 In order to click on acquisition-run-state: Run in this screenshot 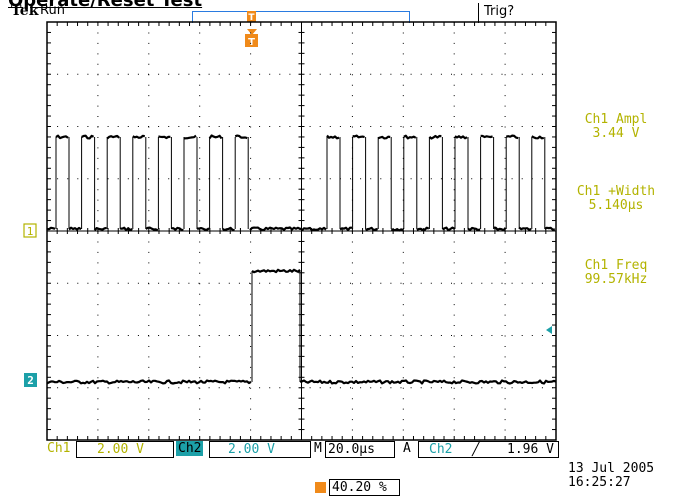, I will do `click(52, 10)`.